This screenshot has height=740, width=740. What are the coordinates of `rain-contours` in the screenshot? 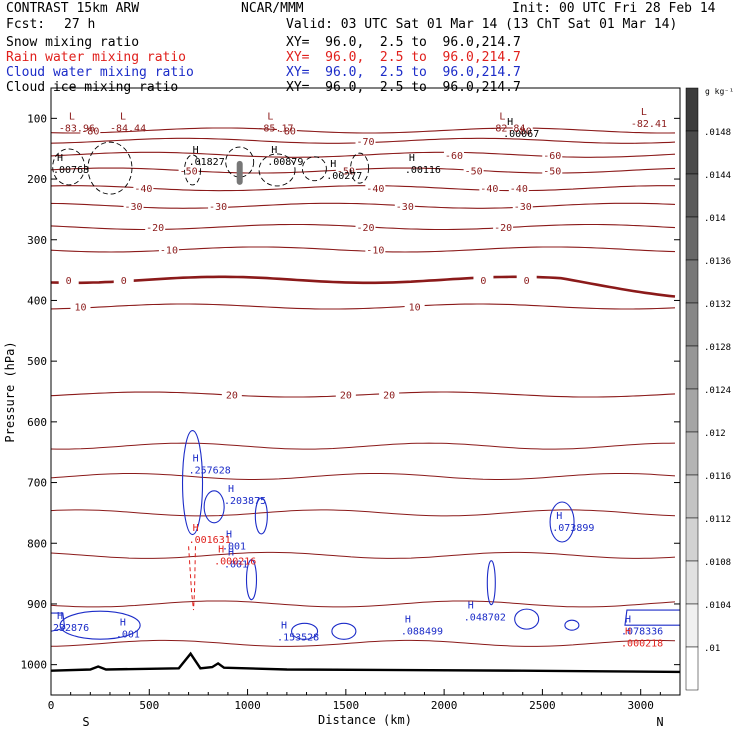 It's located at (192, 578).